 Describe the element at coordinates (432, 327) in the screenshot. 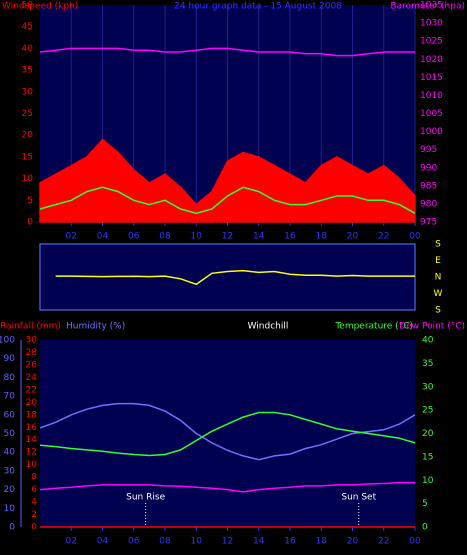

I see `legend-label: Dew Point (°C)` at that location.